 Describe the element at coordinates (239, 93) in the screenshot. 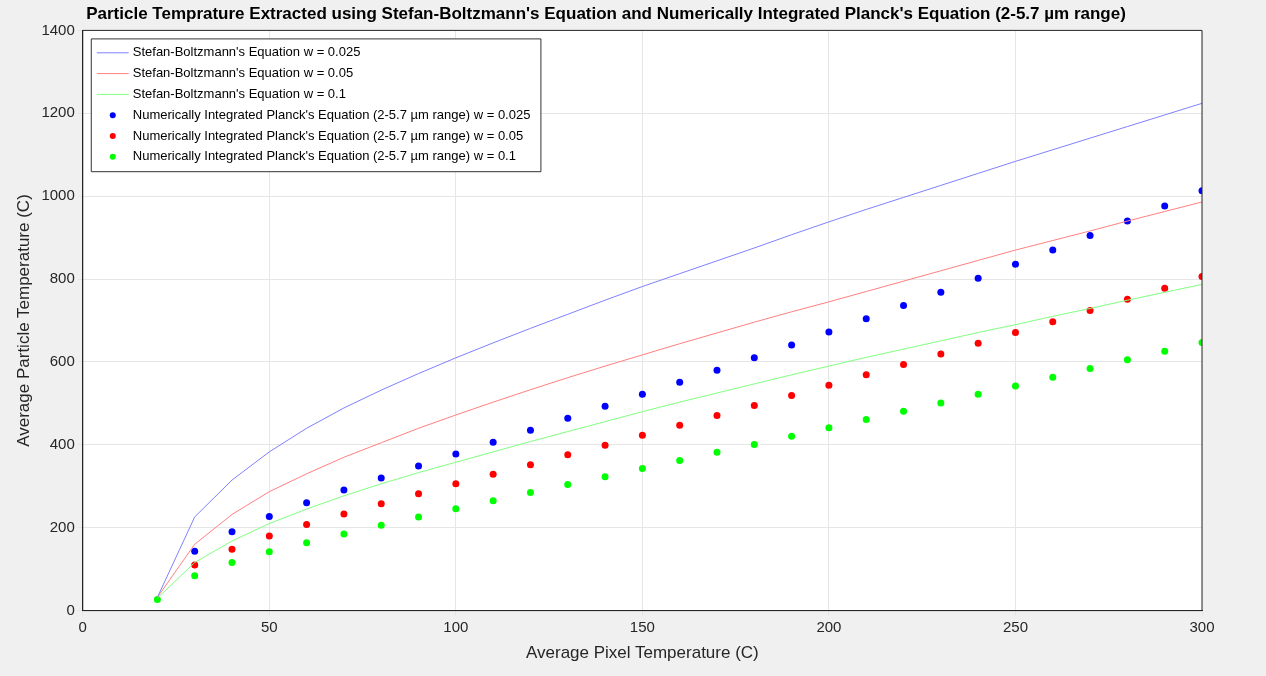

I see `legend-label: Stefan-Boltzmann's Equation w = 0.1` at that location.